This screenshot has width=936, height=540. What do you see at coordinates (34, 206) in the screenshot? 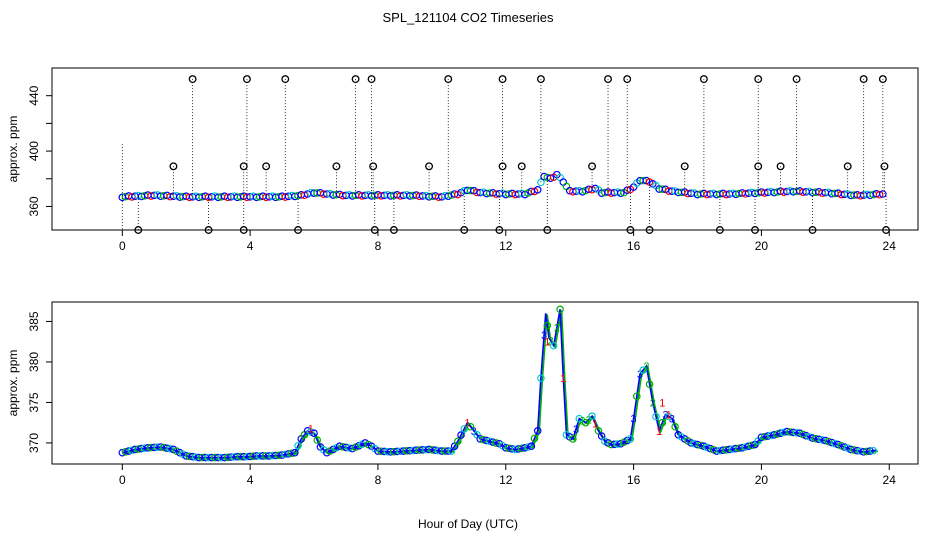
I see `y-tick-label: 360` at bounding box center [34, 206].